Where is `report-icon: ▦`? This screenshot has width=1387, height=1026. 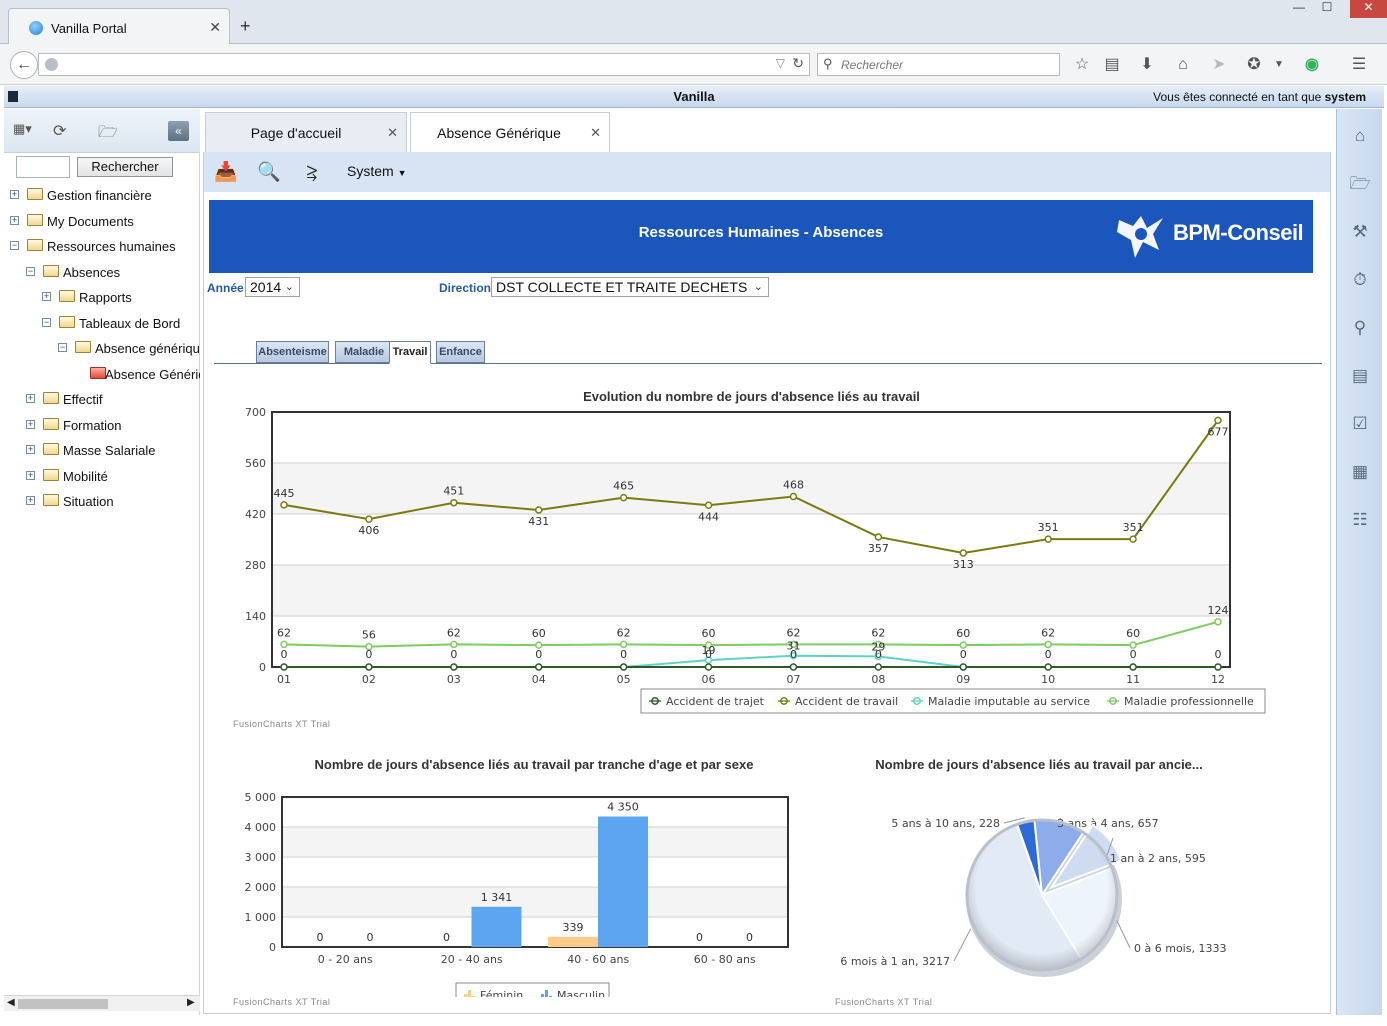
report-icon: ▦ is located at coordinates (1360, 471).